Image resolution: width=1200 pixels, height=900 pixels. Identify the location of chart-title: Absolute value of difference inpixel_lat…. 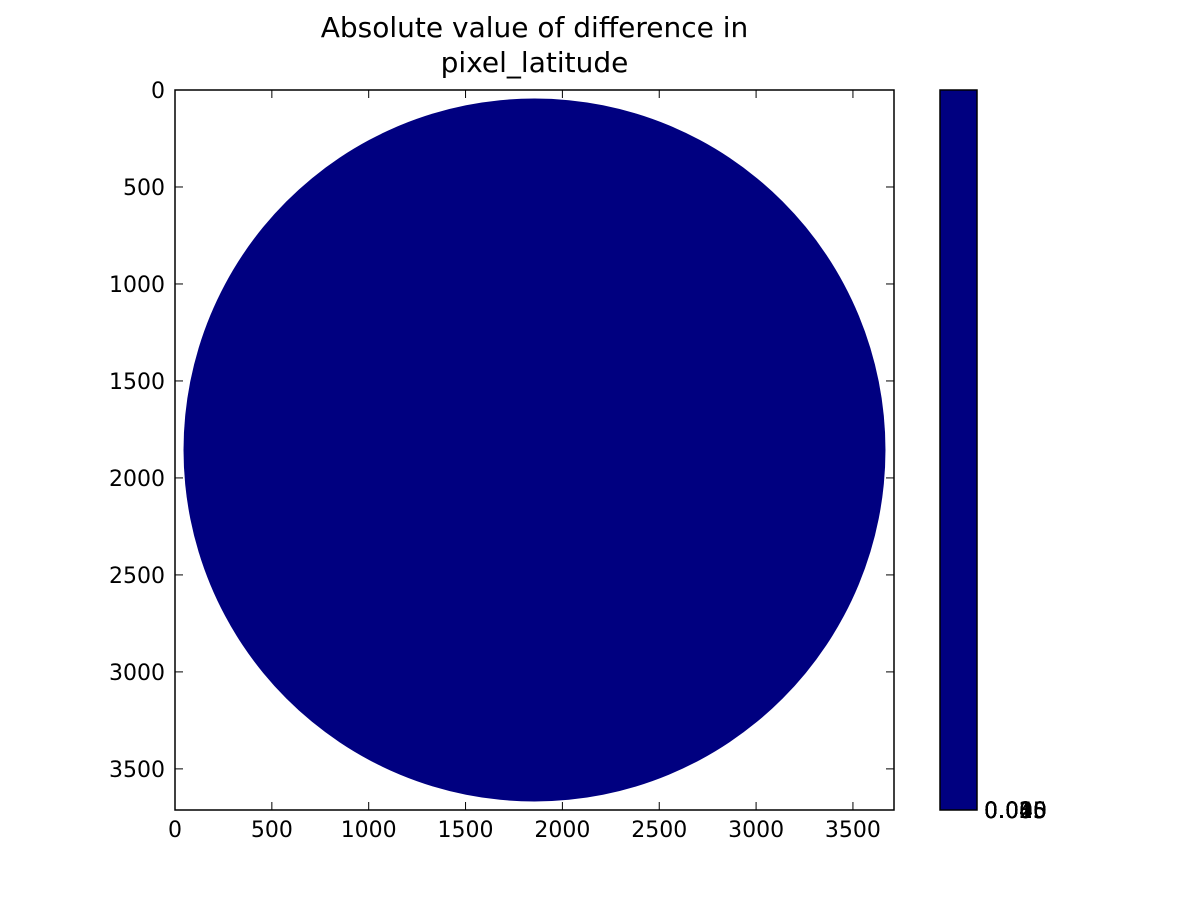
(535, 45).